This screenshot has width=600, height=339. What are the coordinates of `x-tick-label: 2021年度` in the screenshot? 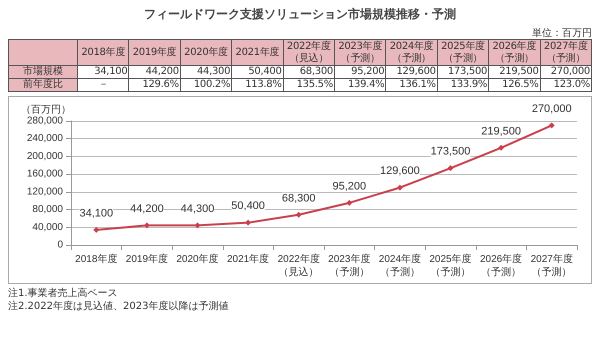 It's located at (248, 259).